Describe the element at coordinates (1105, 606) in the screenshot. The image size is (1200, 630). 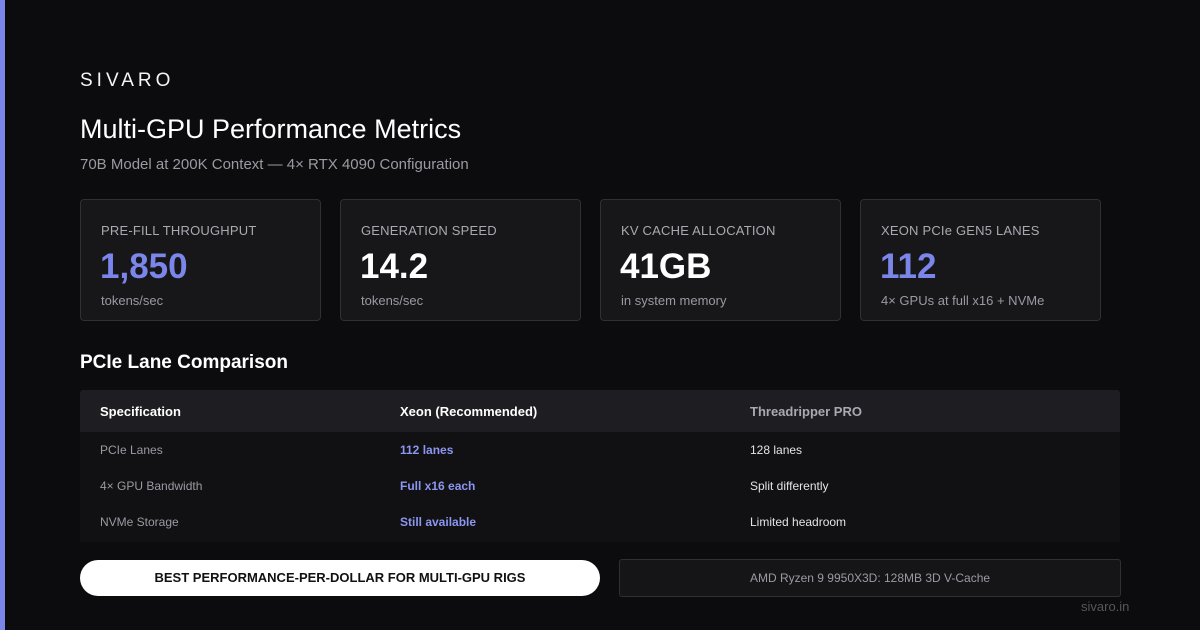
I see `footer-url: sivaro.in` at that location.